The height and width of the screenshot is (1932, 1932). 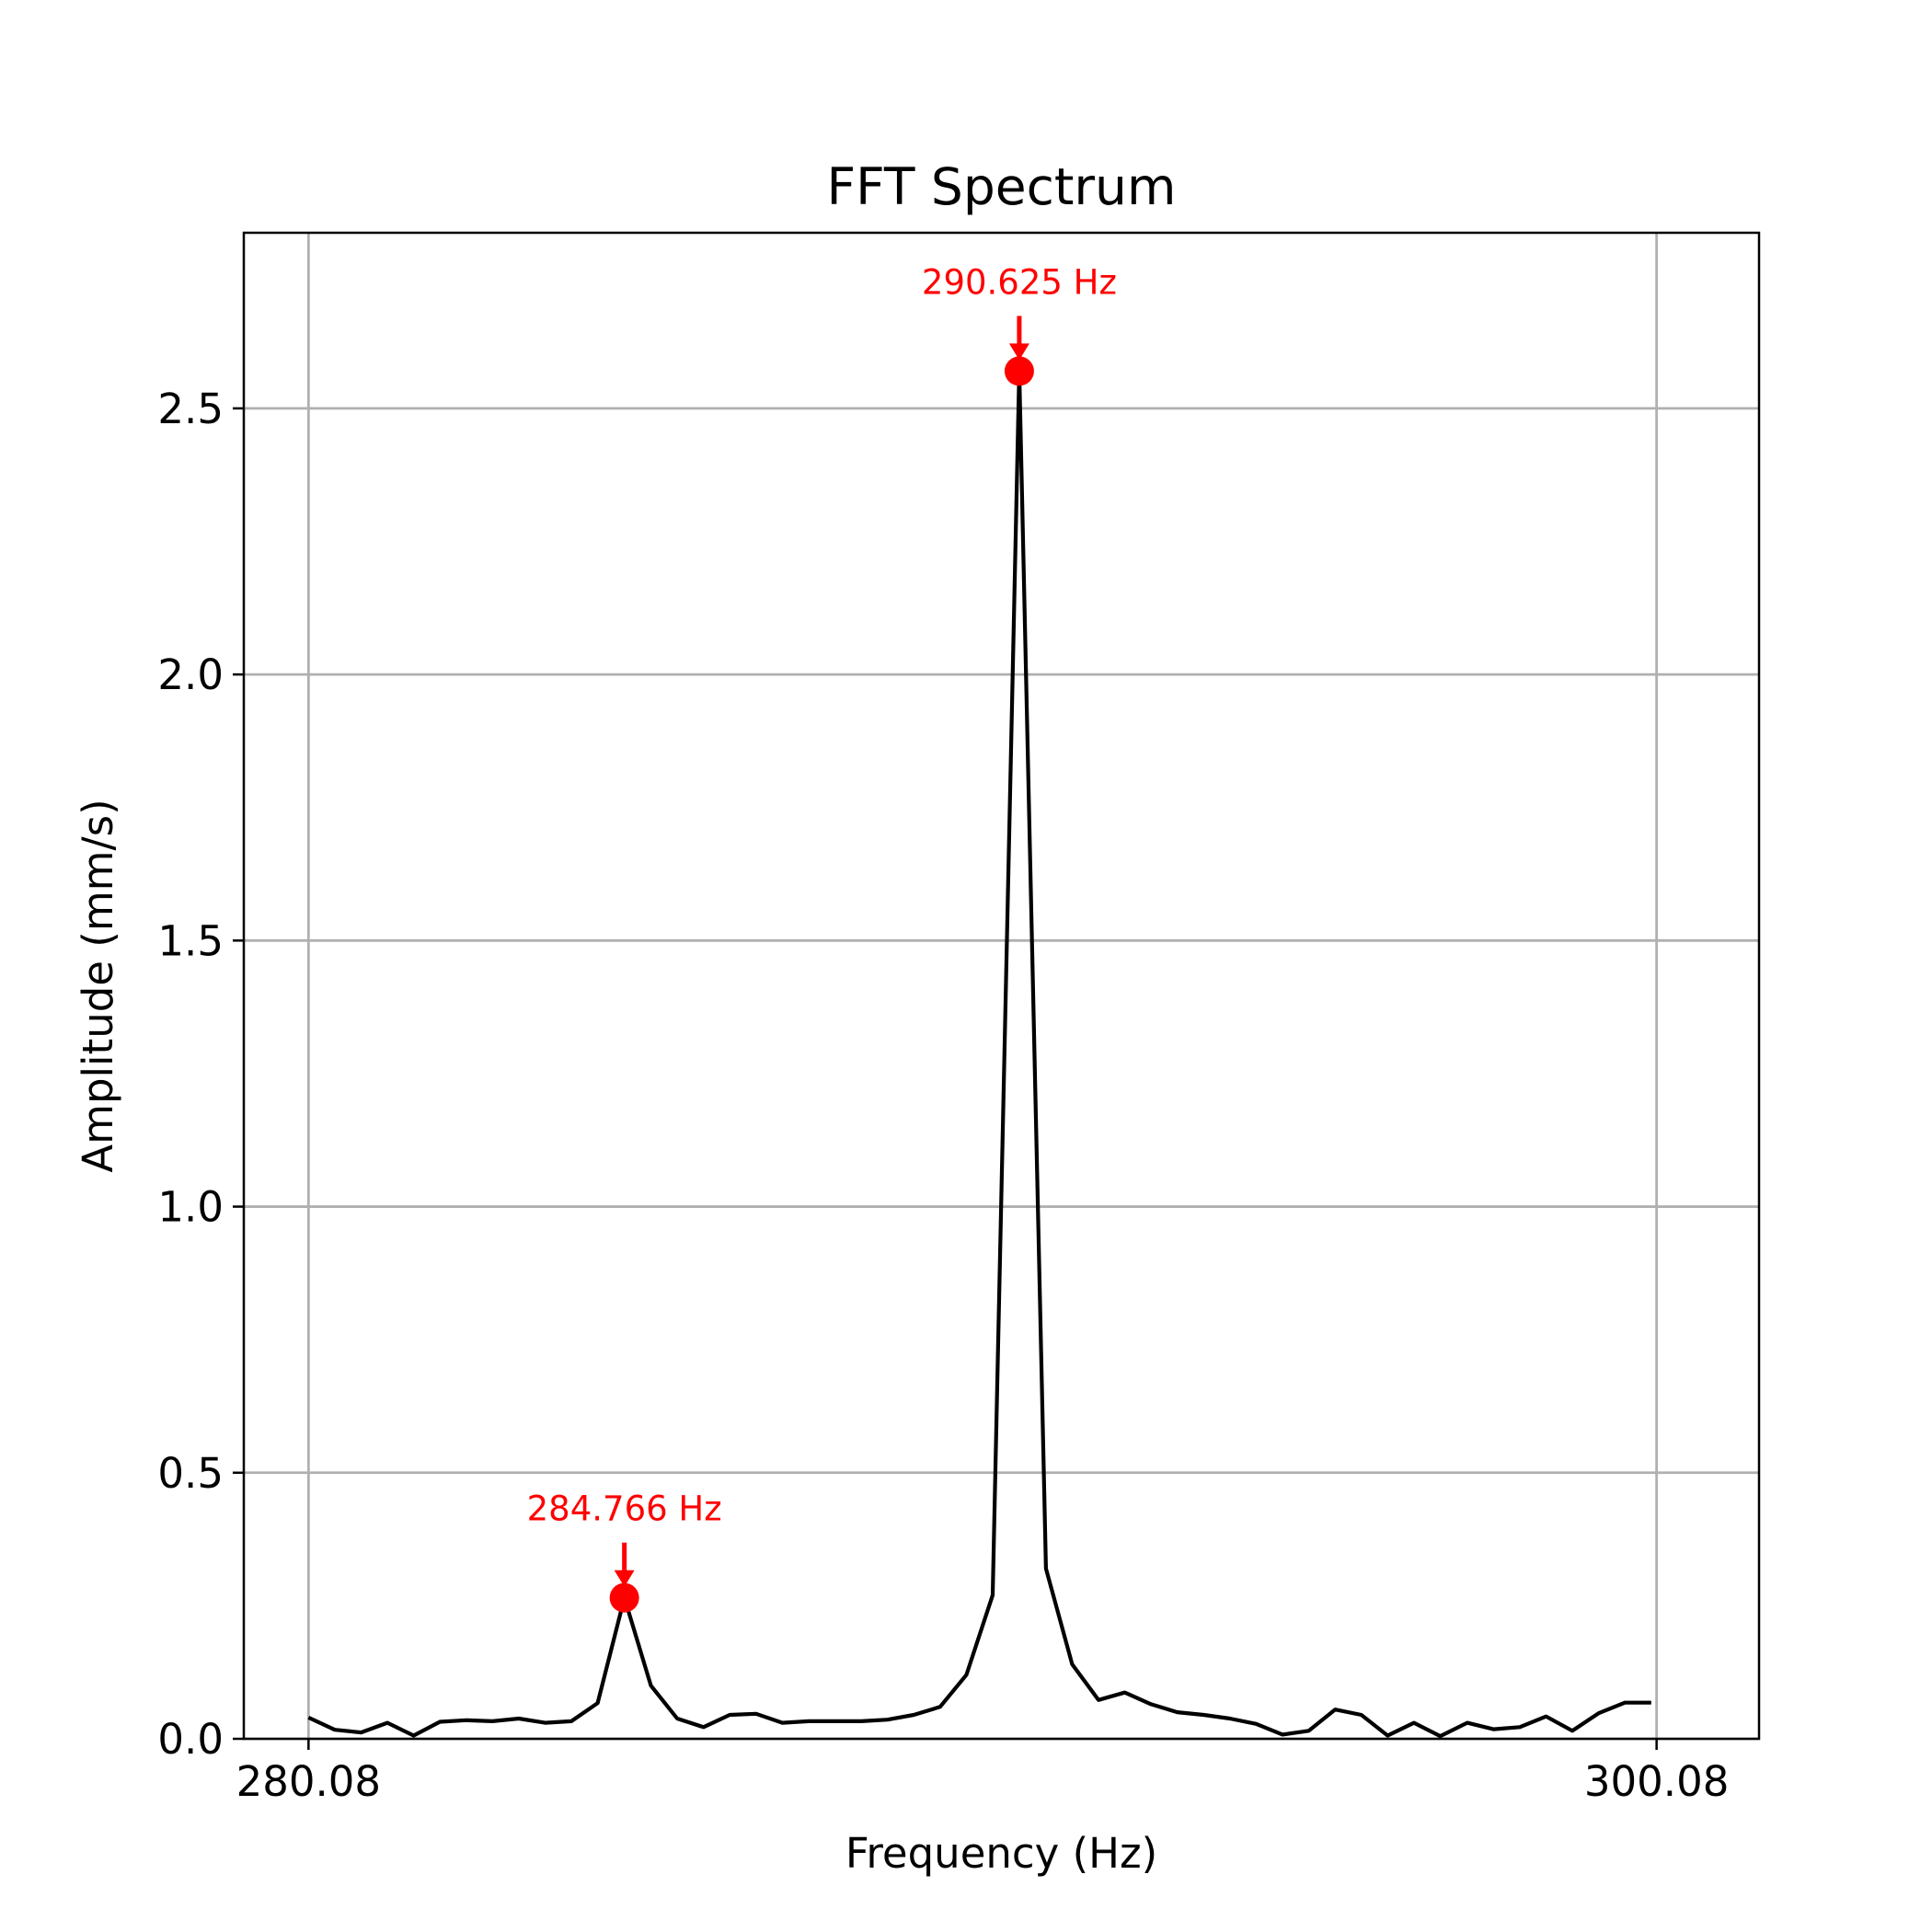 I want to click on peak-label: 290.625 Hz, so click(x=1020, y=282).